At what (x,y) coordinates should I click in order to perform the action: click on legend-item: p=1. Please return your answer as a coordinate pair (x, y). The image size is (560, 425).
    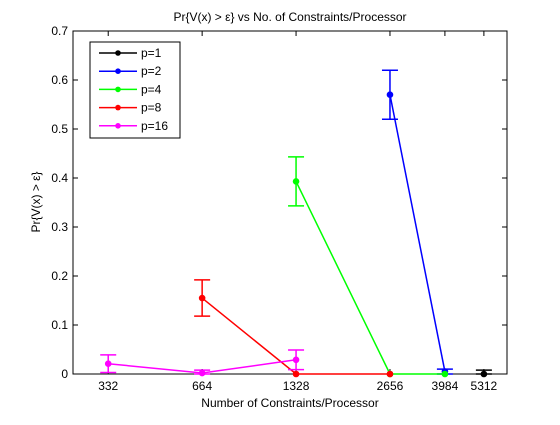
    Looking at the image, I should click on (130, 53).